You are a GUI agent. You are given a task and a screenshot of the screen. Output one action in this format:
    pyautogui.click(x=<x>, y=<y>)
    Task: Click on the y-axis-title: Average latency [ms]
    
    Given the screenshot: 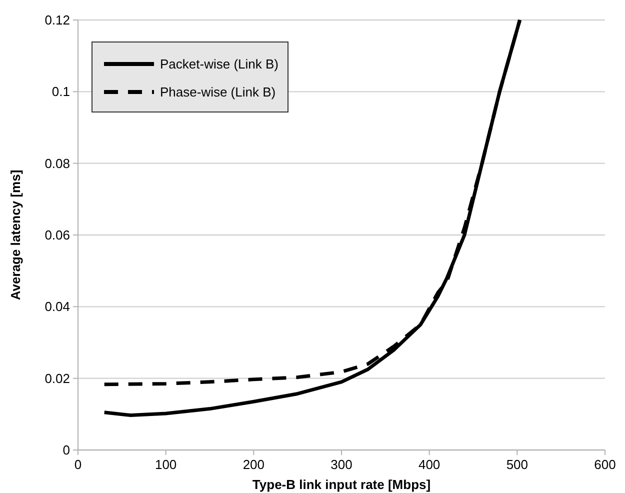 What is the action you would take?
    pyautogui.click(x=15, y=235)
    